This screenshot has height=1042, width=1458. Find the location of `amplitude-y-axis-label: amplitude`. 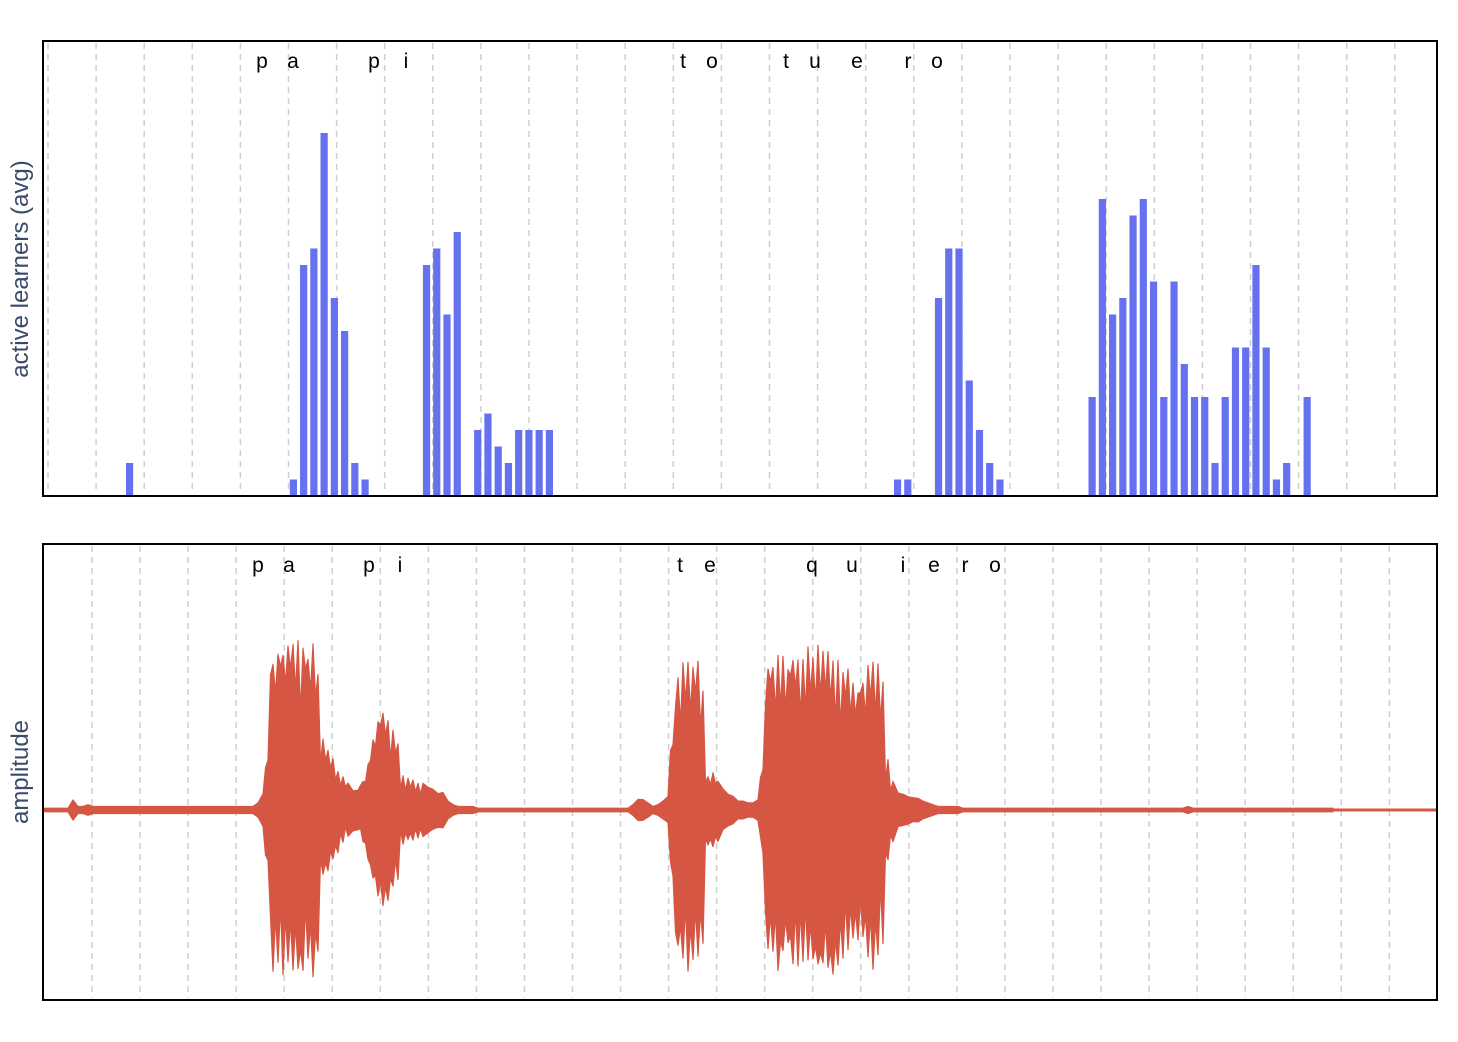

amplitude-y-axis-label: amplitude is located at coordinates (20, 772).